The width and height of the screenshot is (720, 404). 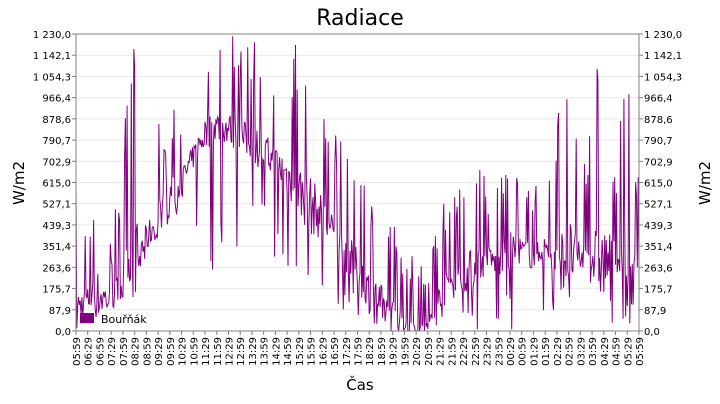 What do you see at coordinates (394, 351) in the screenshot?
I see `x-tick-label: 19:29` at bounding box center [394, 351].